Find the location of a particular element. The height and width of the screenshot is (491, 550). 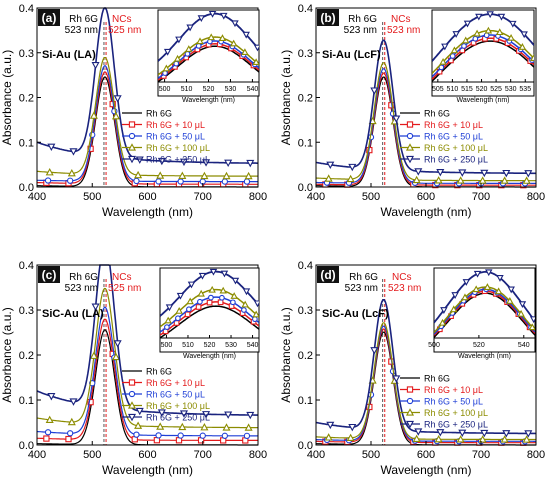

x-tick-label: 700 is located at coordinates (203, 455).